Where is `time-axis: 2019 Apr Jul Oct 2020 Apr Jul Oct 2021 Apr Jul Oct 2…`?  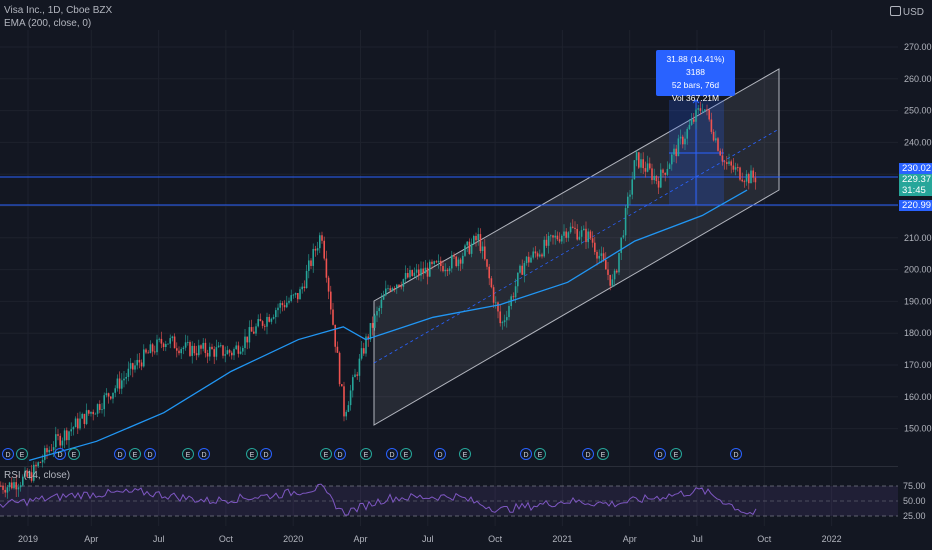
time-axis: 2019 Apr Jul Oct 2020 Apr Jul Oct 2021 Apr Jul Oct 2… is located at coordinates (430, 539).